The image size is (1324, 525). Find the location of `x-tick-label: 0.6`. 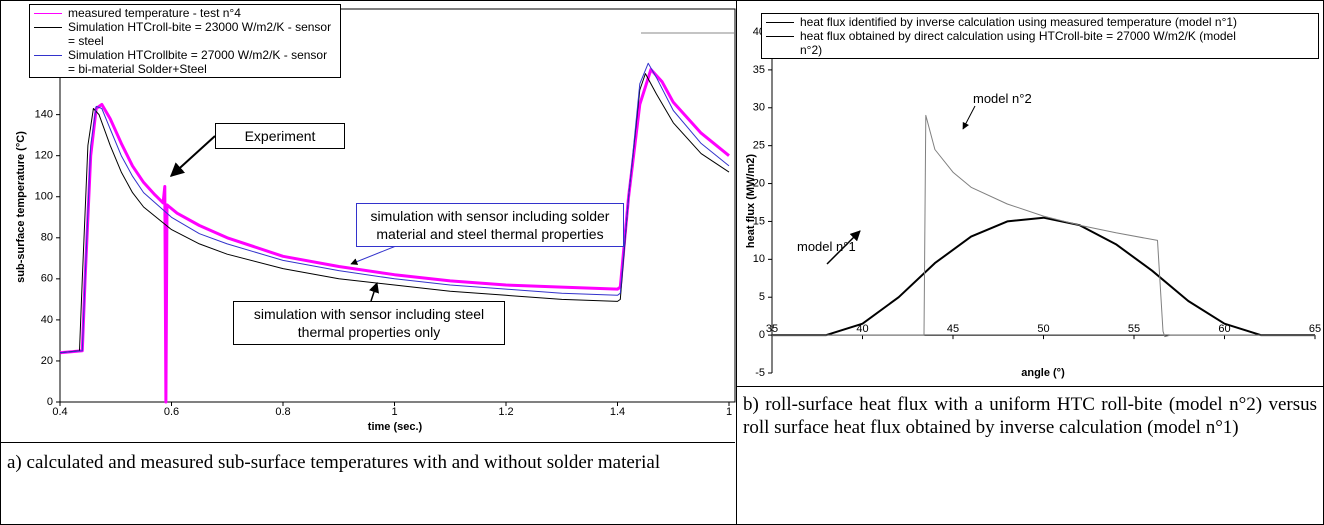

x-tick-label: 0.6 is located at coordinates (171, 412).